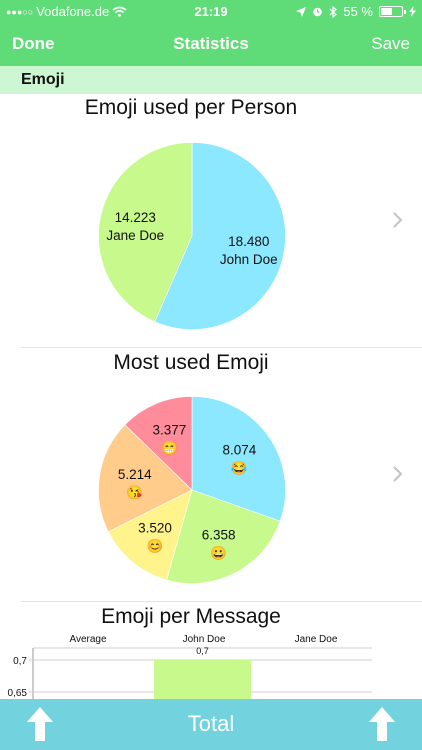 This screenshot has width=422, height=750. I want to click on bar, so click(202, 681).